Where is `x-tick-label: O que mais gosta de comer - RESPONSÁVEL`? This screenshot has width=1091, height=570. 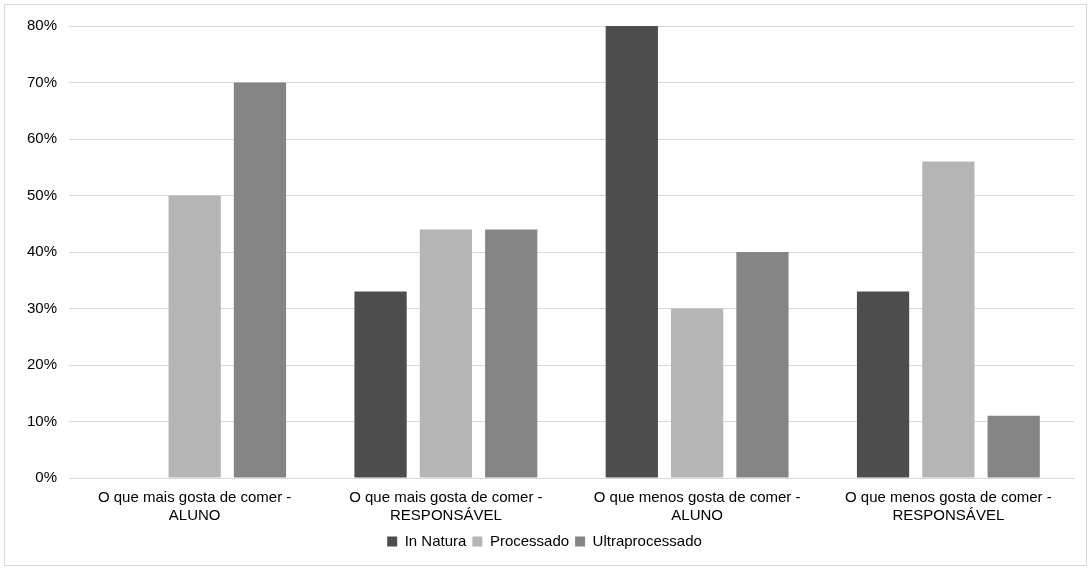
x-tick-label: O que mais gosta de comer - RESPONSÁVEL is located at coordinates (446, 506).